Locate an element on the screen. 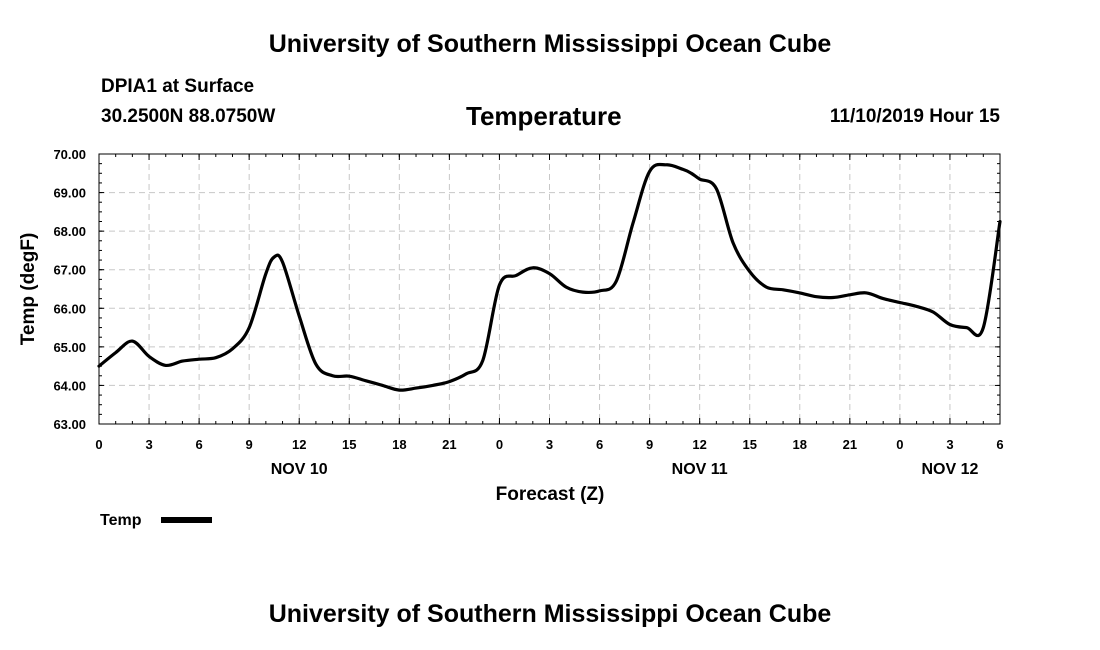  x-tick-labels: 0 3 6 9 12 15 18 21 0 3 6 9 12 15 18 21 0 3 6 is located at coordinates (549, 444).